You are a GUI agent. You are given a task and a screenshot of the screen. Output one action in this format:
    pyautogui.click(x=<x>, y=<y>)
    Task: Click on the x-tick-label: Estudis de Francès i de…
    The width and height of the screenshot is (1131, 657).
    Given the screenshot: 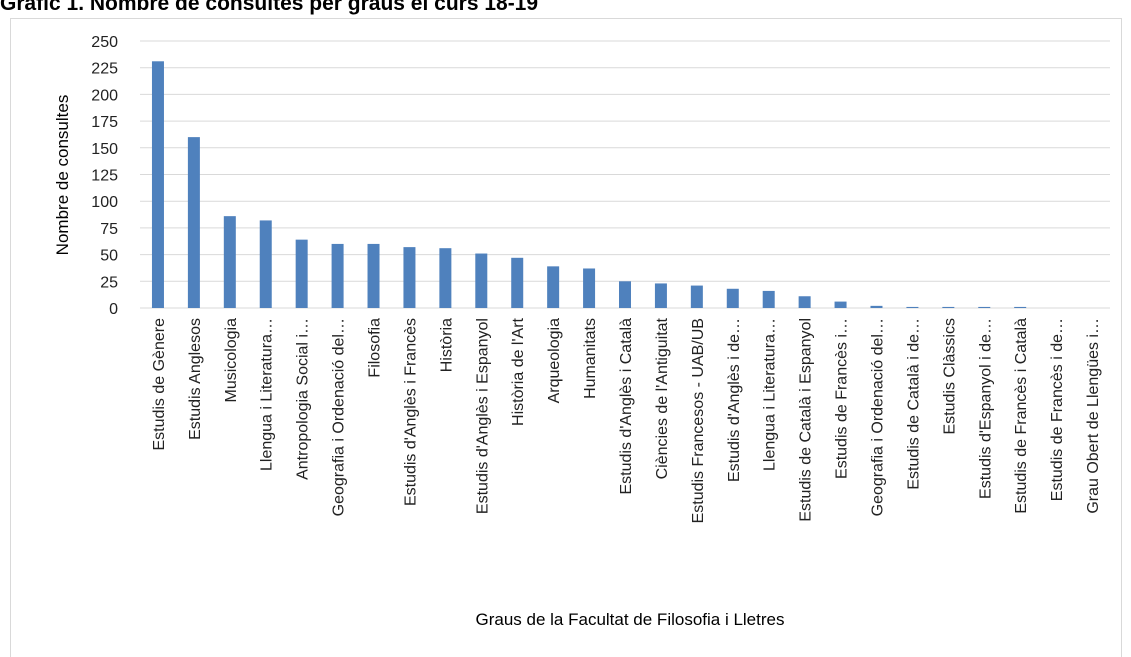 What is the action you would take?
    pyautogui.click(x=1057, y=409)
    